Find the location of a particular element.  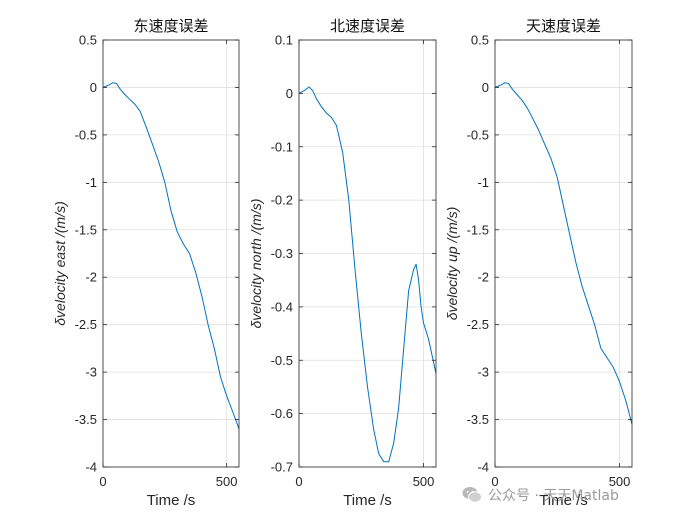

subplot-title: 天速度误差 is located at coordinates (563, 26).